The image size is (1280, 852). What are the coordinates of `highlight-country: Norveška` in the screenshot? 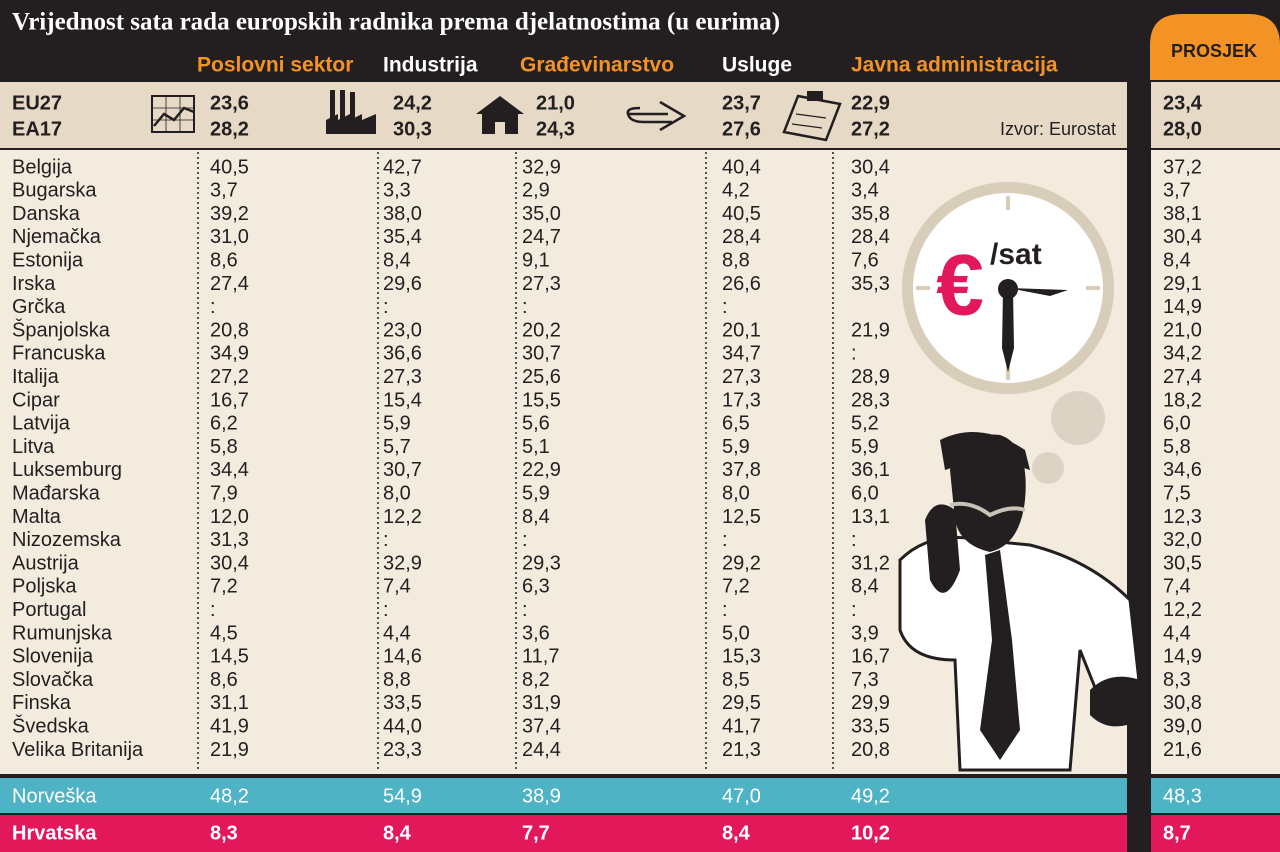 It's located at (54, 796).